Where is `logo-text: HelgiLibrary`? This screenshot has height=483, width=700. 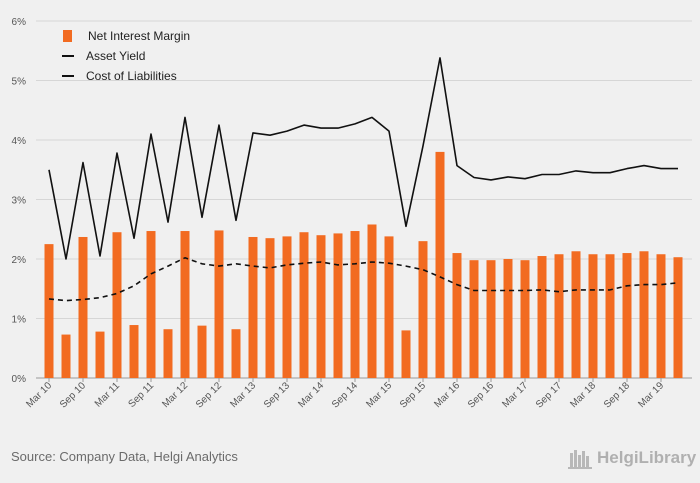 logo-text: HelgiLibrary is located at coordinates (647, 457).